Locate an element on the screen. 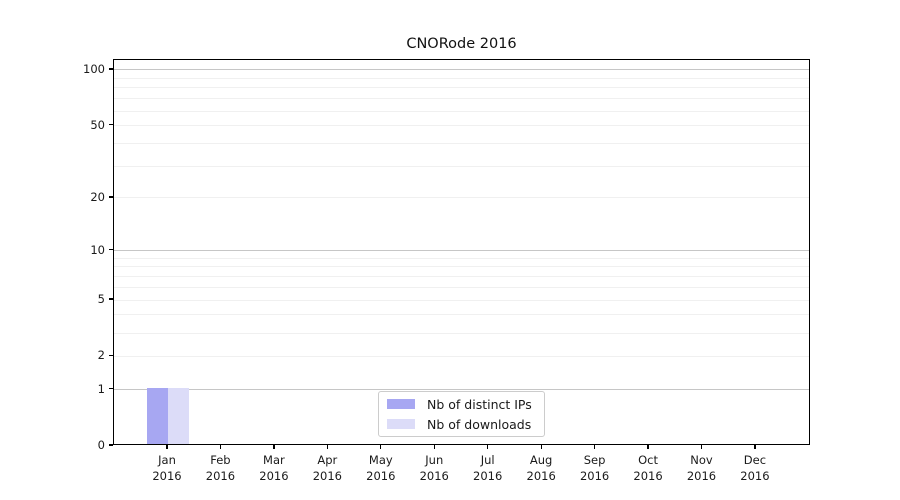 This screenshot has height=500, width=900. x-tick-label: Jan 2016 is located at coordinates (167, 468).